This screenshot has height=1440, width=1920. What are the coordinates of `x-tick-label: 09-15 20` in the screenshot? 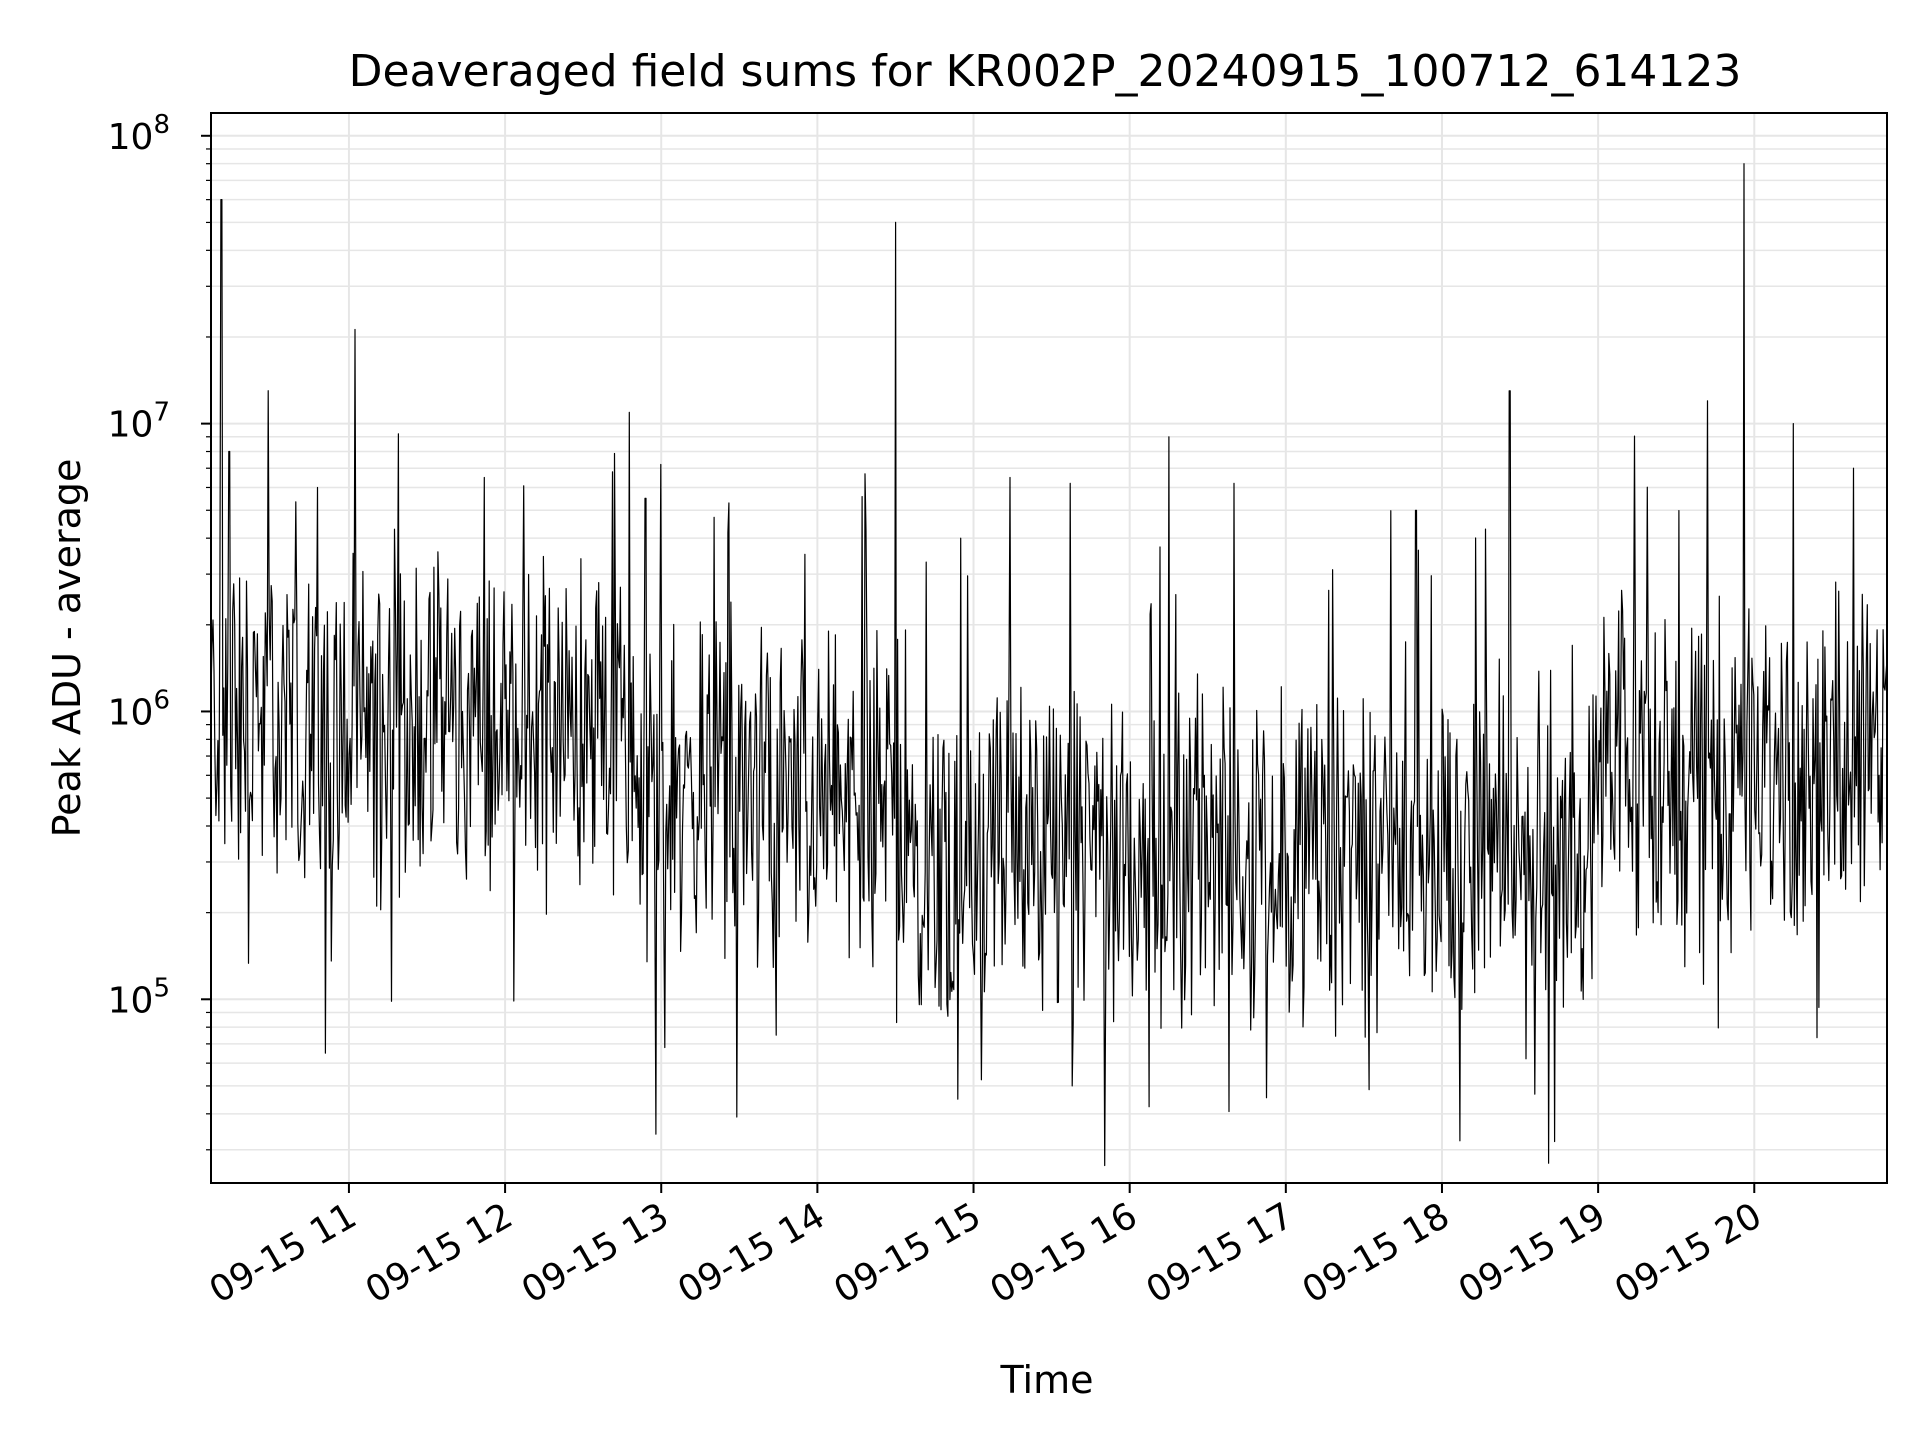 It's located at (1688, 1253).